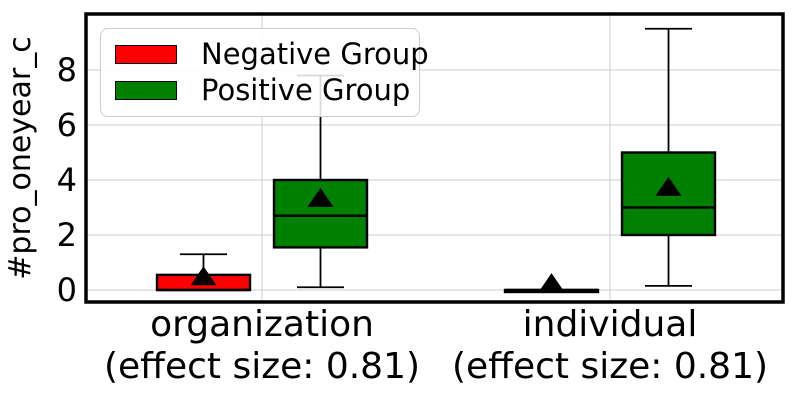 Image resolution: width=800 pixels, height=400 pixels. What do you see at coordinates (67, 290) in the screenshot?
I see `y-tick-label: 0` at bounding box center [67, 290].